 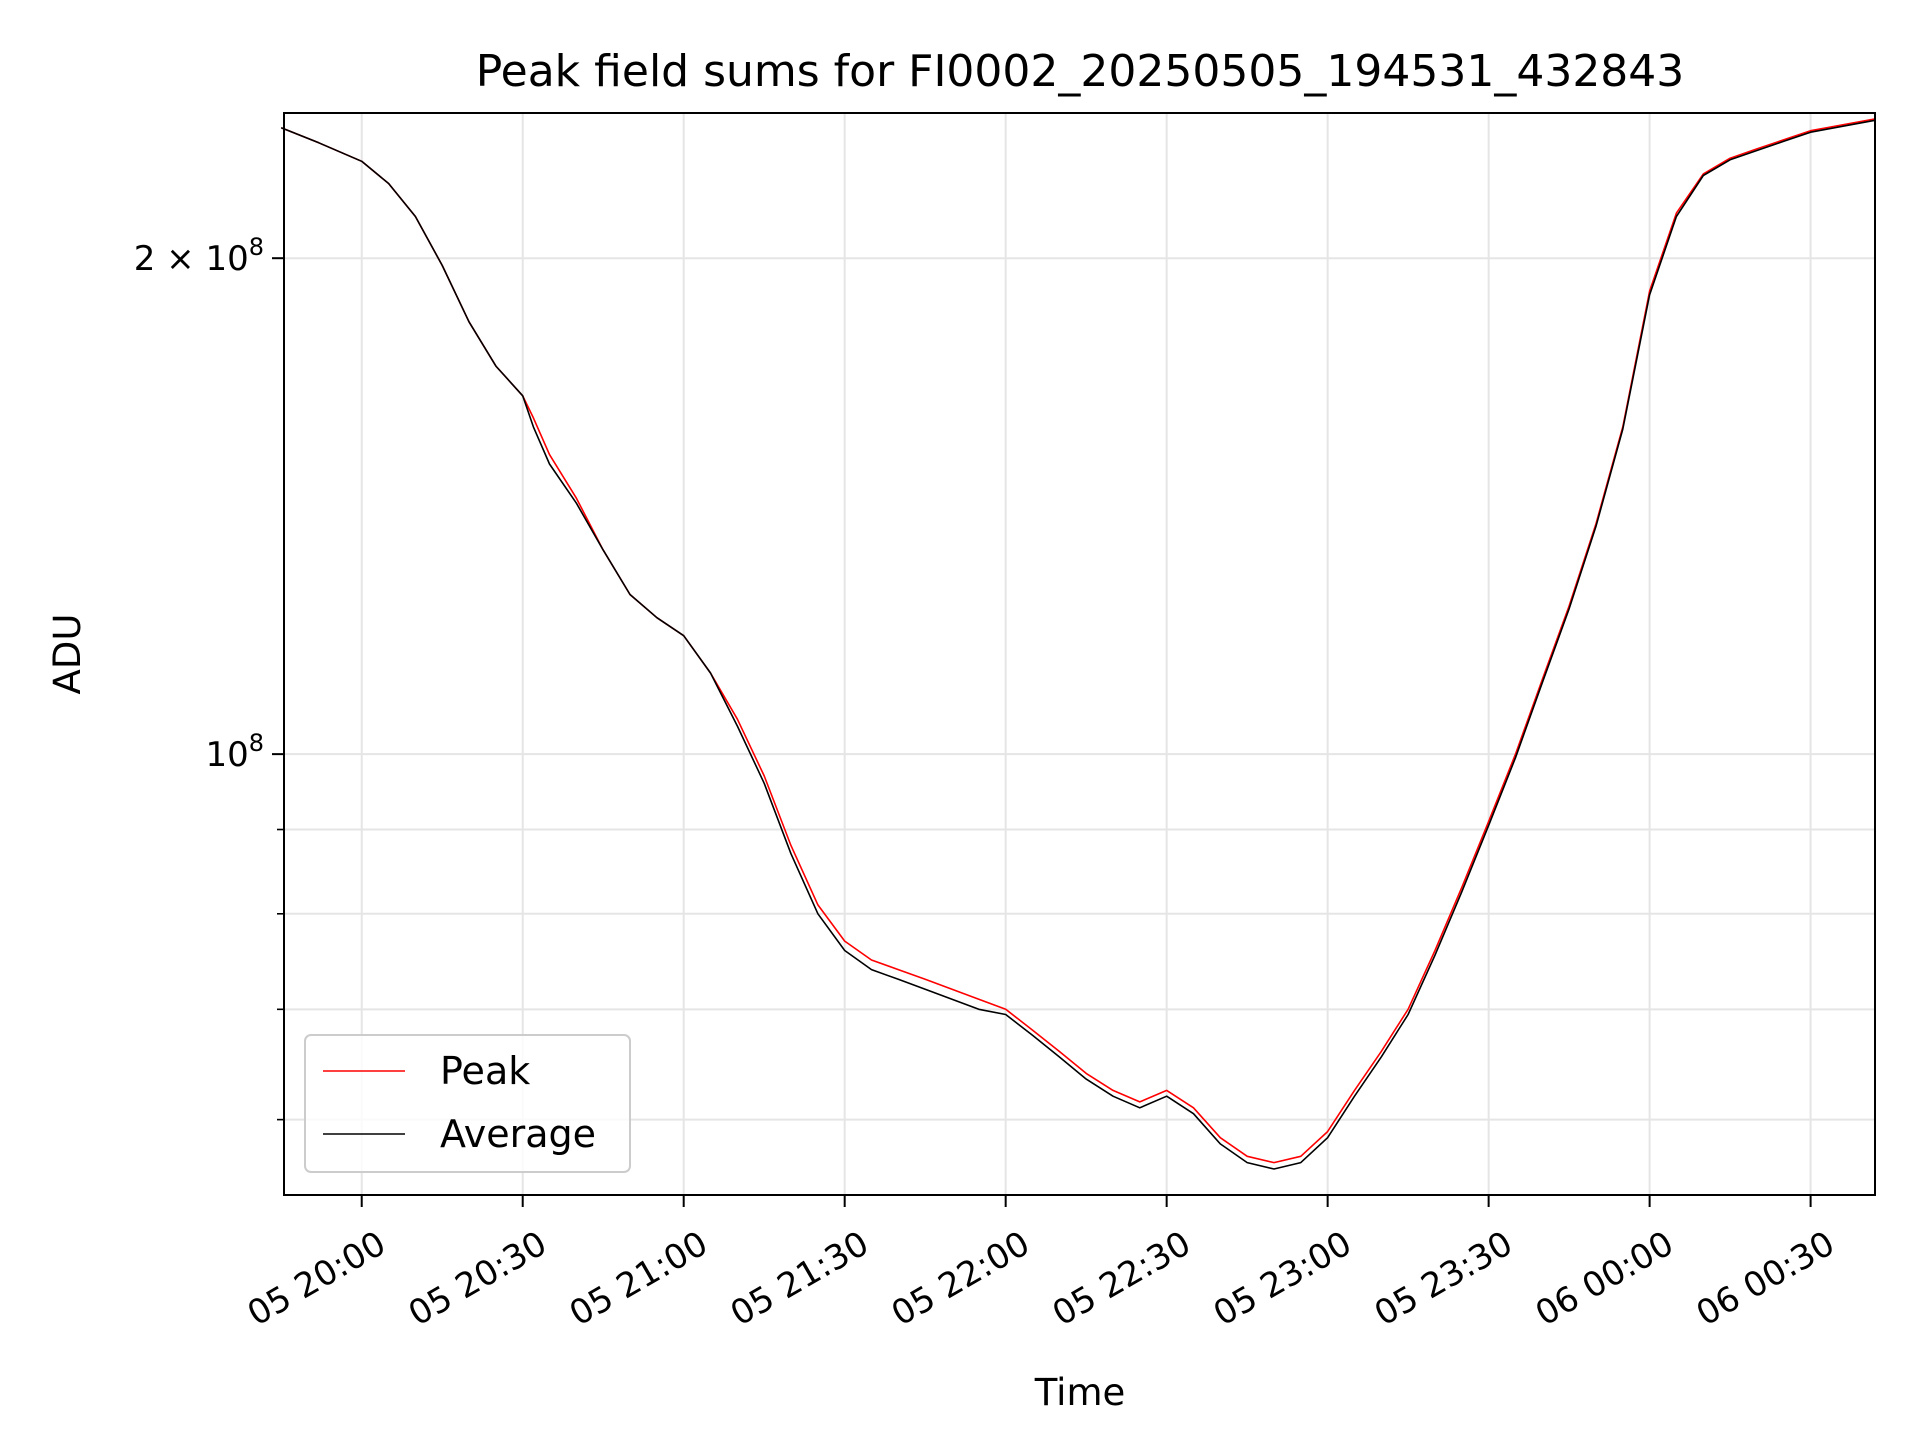 What do you see at coordinates (199, 256) in the screenshot?
I see `y-tick-label: 2 × 108` at bounding box center [199, 256].